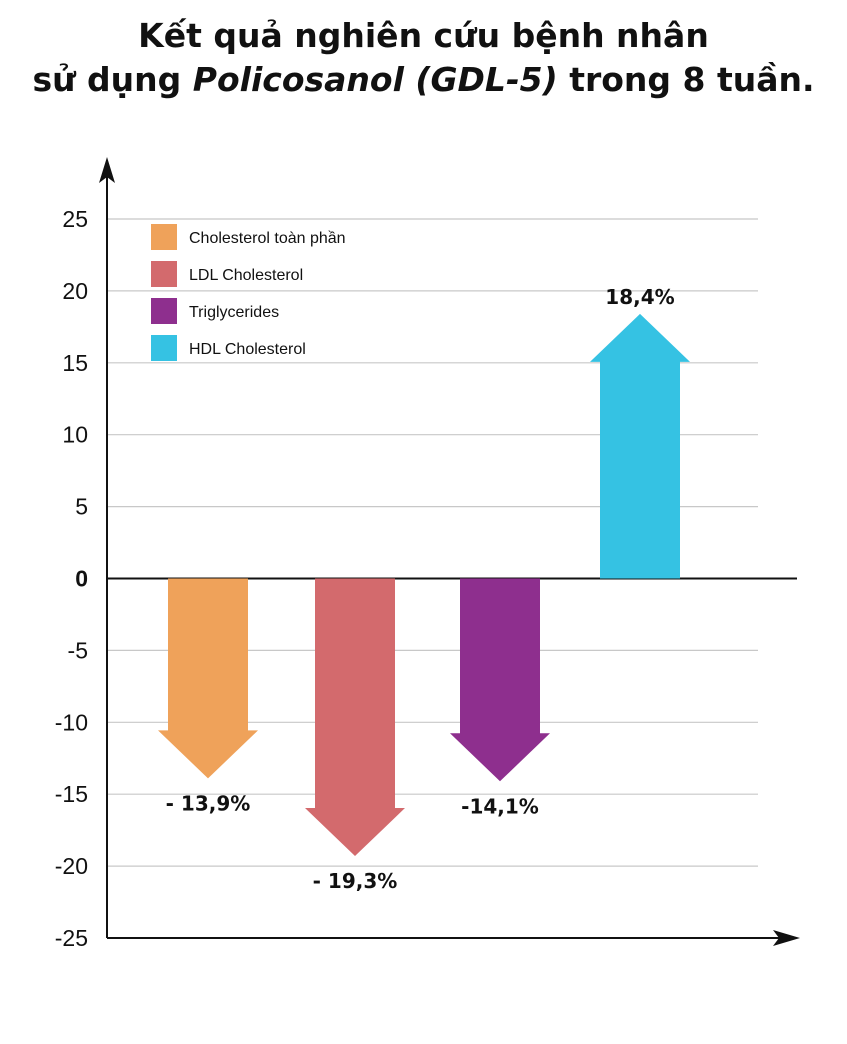 The image size is (847, 1044). I want to click on legend-label: Triglycerides, so click(234, 312).